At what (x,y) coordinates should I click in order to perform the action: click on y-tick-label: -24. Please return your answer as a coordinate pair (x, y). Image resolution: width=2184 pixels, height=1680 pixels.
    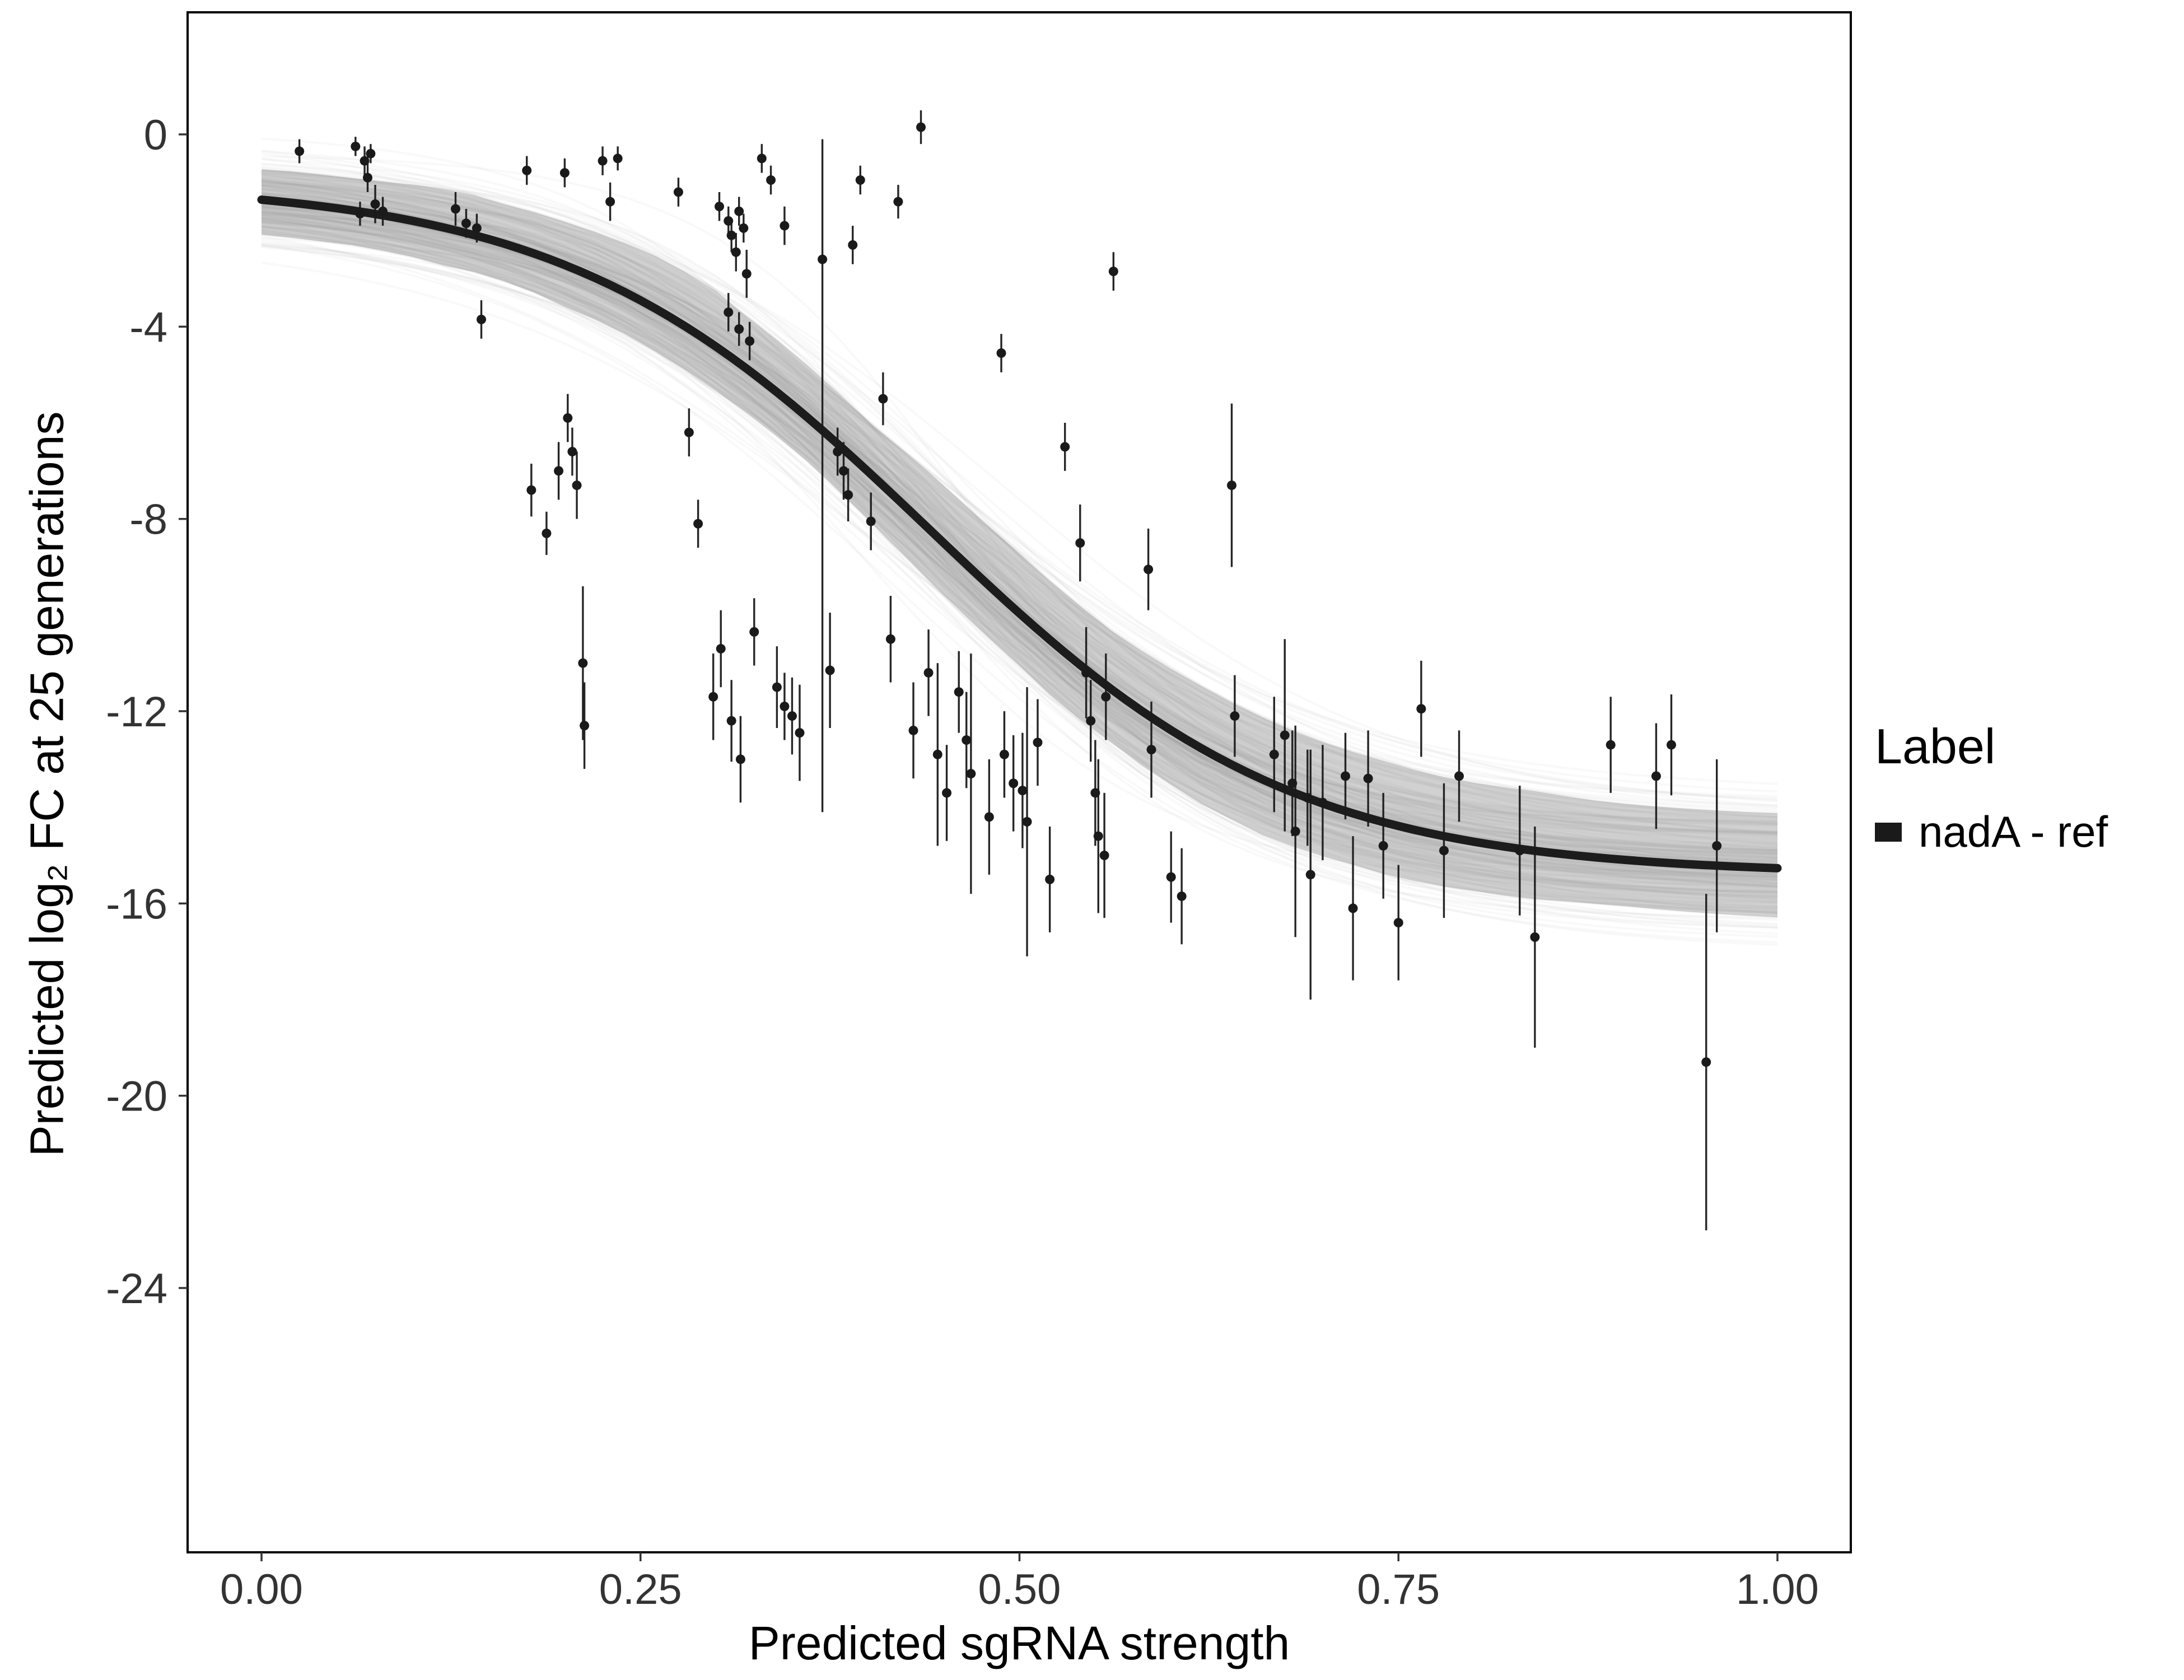
    Looking at the image, I should click on (136, 1289).